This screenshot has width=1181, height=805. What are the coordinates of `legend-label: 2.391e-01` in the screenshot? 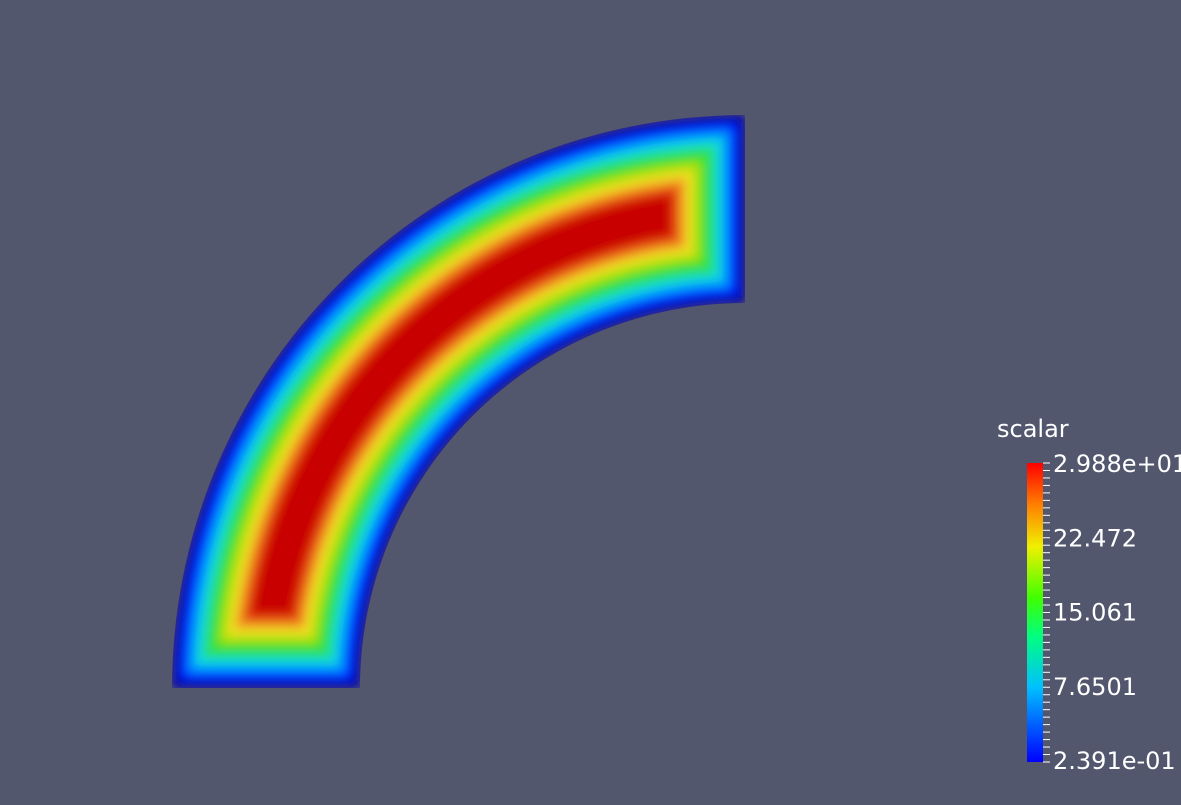 It's located at (1114, 761).